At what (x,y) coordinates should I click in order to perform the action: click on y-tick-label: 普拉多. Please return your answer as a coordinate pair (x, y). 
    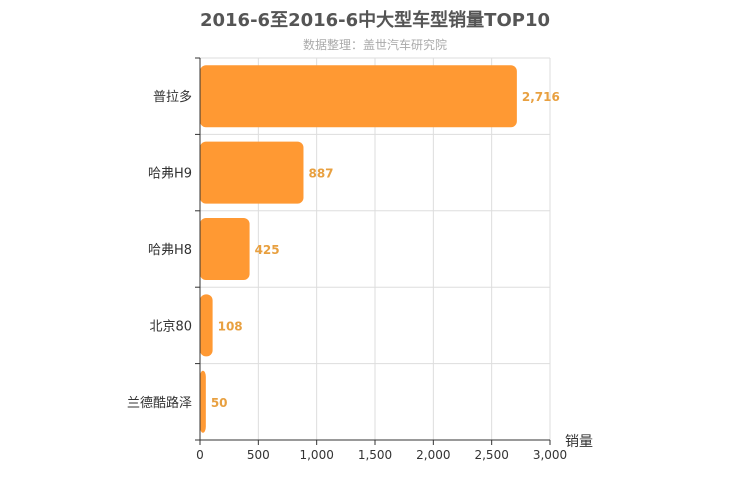
    Looking at the image, I should click on (172, 97).